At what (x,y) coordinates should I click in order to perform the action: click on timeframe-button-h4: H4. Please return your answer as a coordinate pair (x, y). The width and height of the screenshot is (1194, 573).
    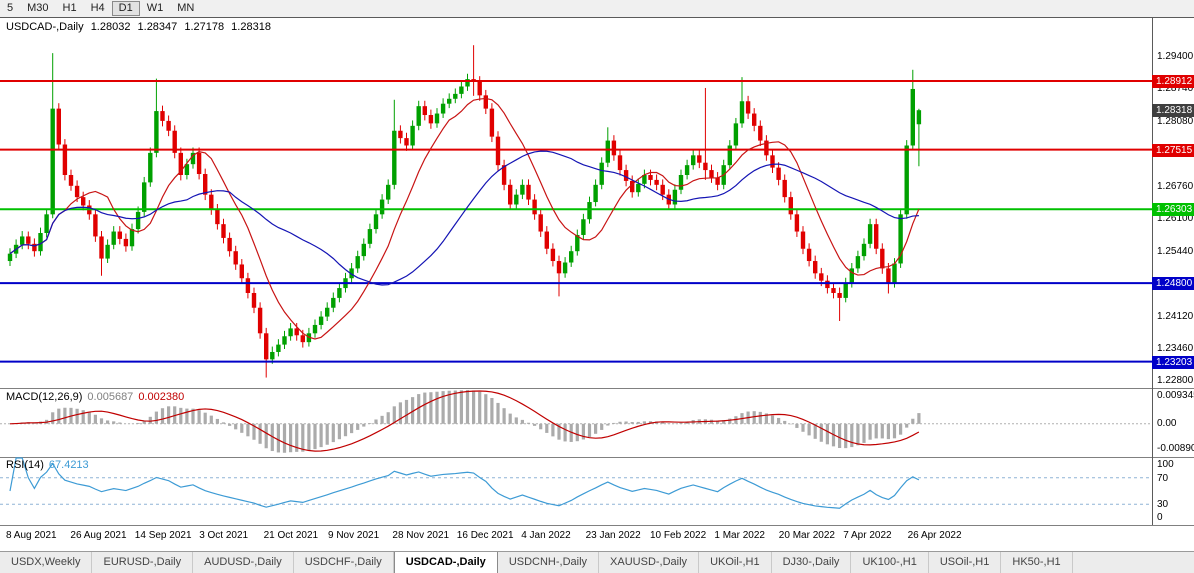
    Looking at the image, I should click on (97, 8).